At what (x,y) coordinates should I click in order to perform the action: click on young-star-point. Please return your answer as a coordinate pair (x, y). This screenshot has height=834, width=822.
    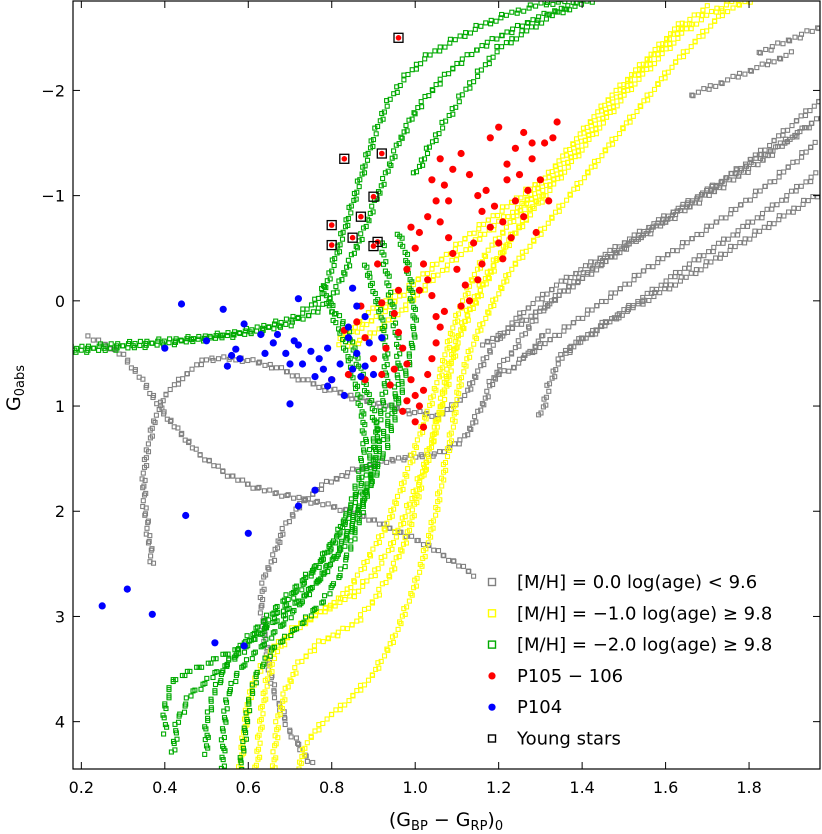
    Looking at the image, I should click on (344, 159).